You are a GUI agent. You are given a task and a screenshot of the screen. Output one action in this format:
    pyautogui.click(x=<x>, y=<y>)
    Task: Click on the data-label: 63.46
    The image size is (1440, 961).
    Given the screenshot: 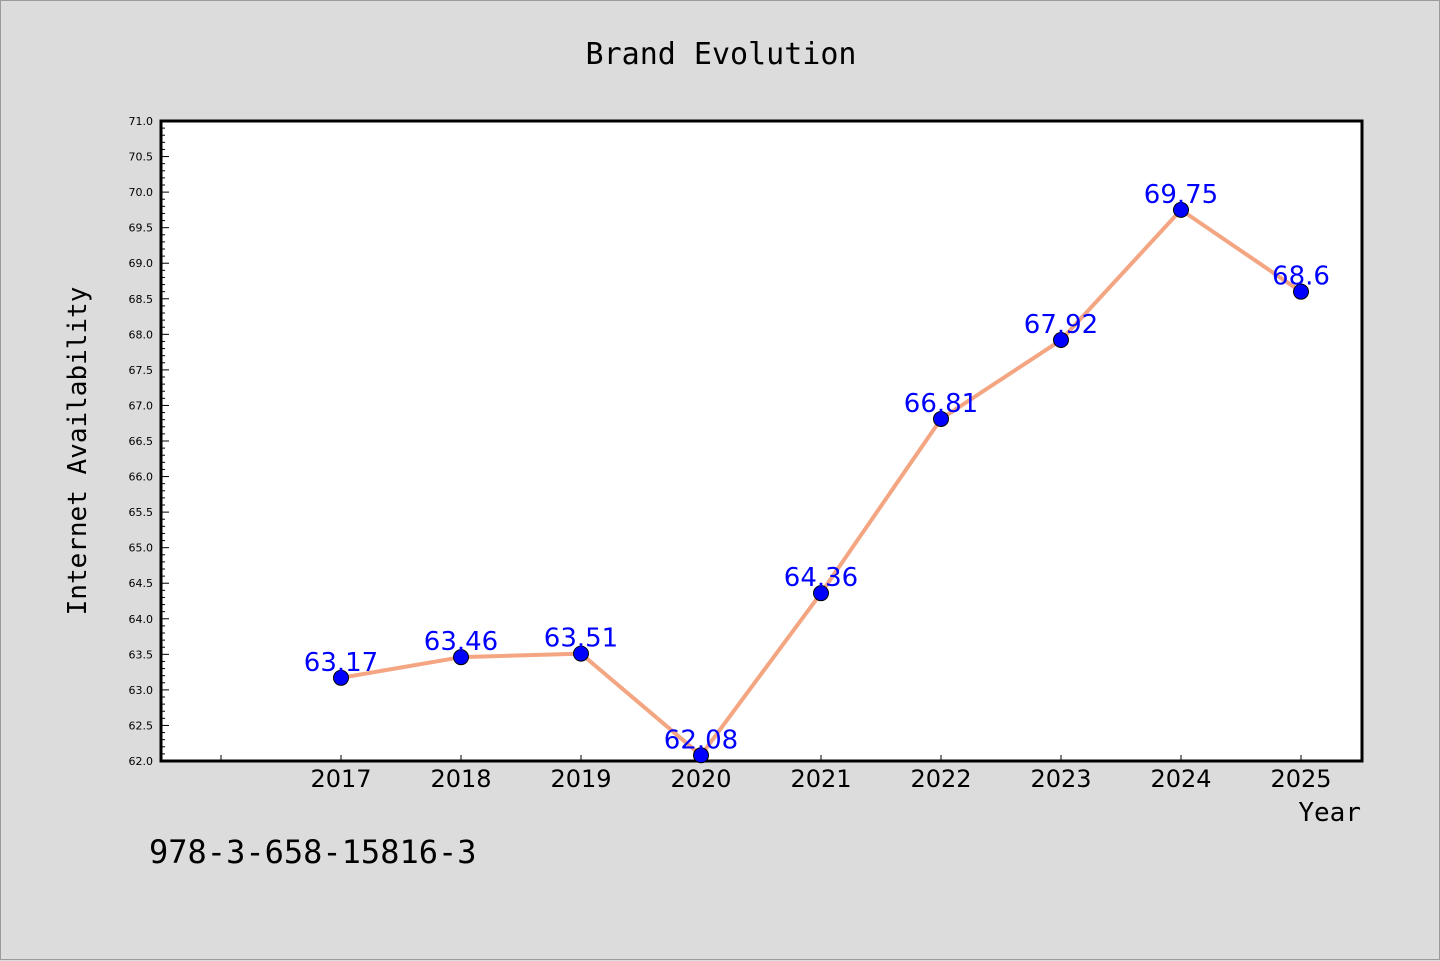 What is the action you would take?
    pyautogui.click(x=461, y=642)
    